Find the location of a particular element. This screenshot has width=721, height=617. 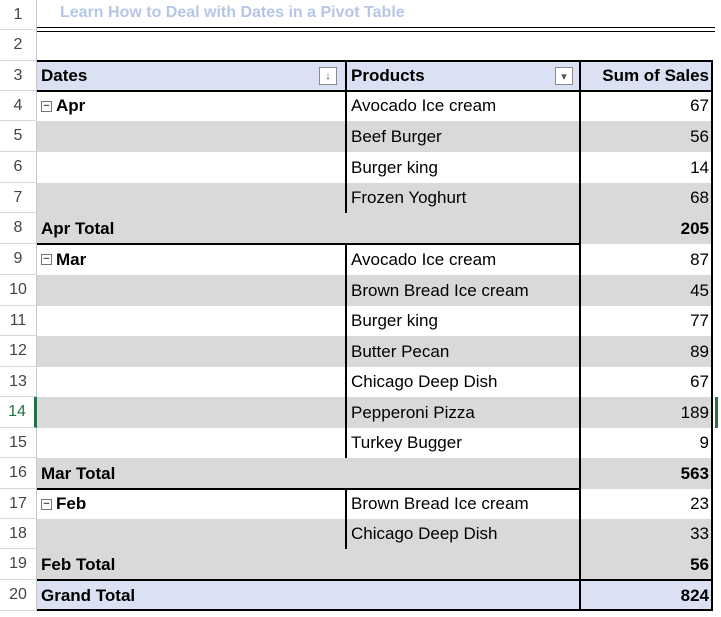

pivot-data-row: Turkey Bugger 9 is located at coordinates (375, 443).